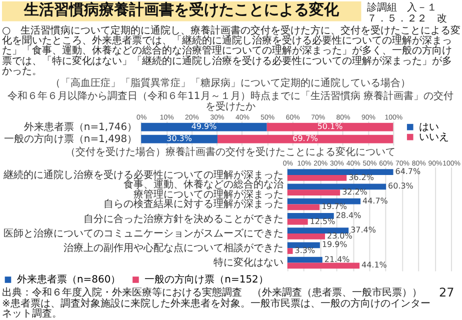 This screenshot has height=320, width=462. Describe the element at coordinates (363, 230) in the screenshot. I see `data-label: 37.4%` at that location.